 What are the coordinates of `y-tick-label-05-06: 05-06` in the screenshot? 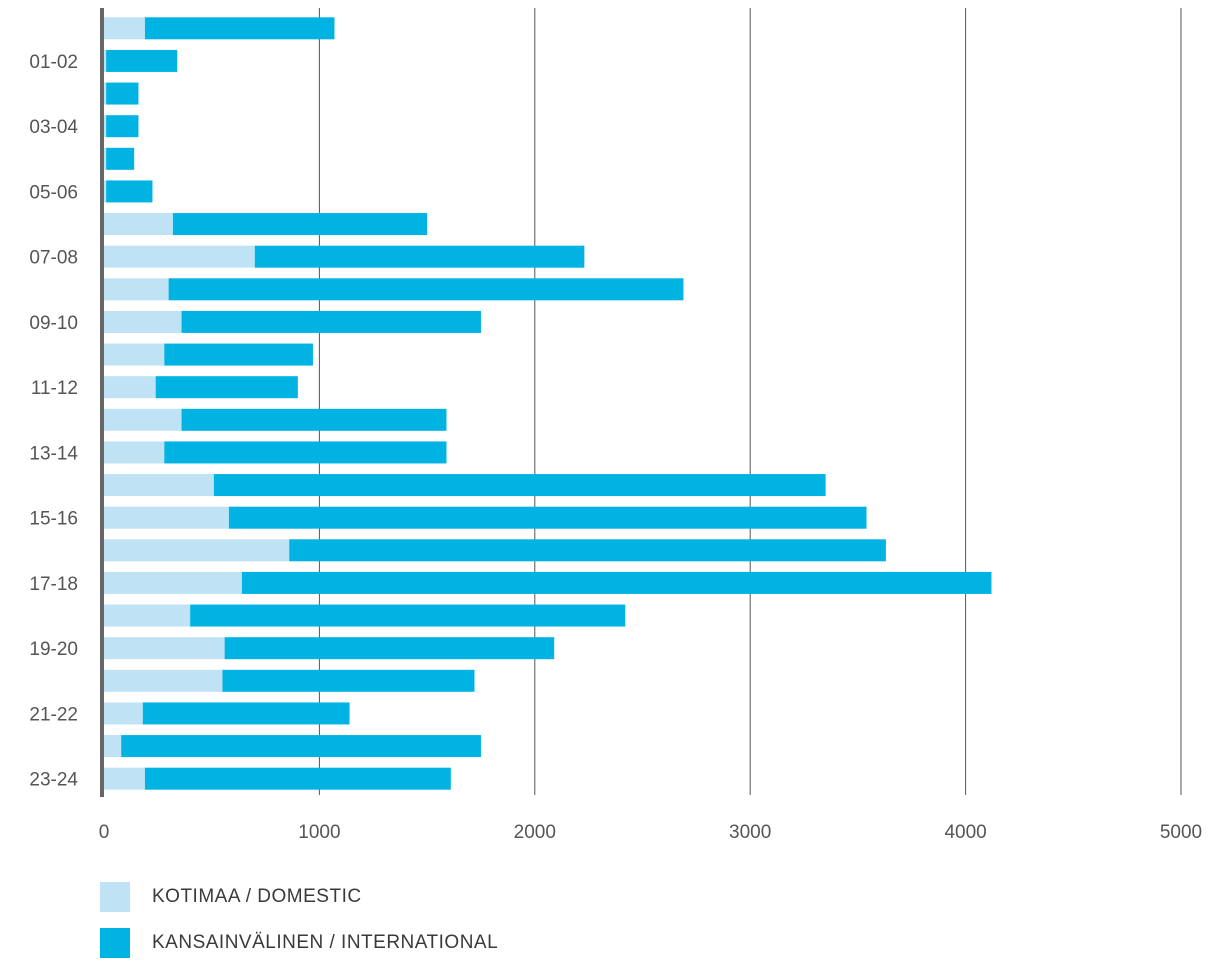 It's located at (53, 192).